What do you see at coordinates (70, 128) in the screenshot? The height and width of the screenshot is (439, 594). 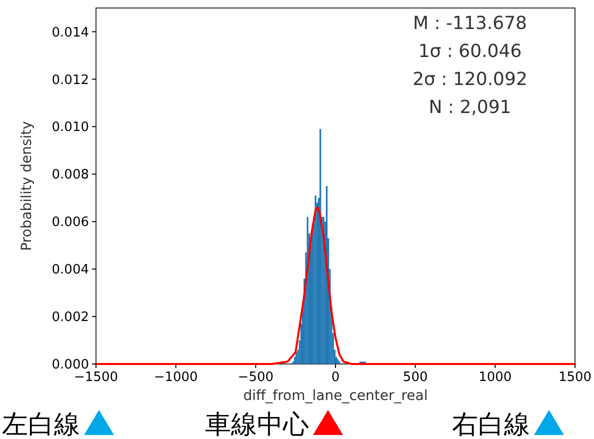 I see `y-tick-label: 0.010` at bounding box center [70, 128].